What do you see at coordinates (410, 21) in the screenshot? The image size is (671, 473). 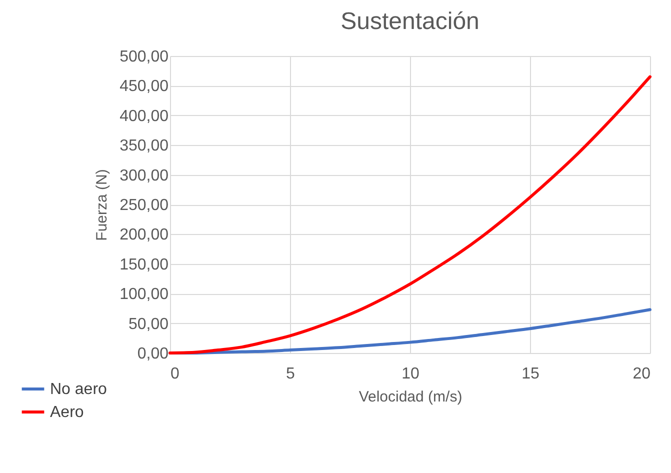 I see `chart-title: Sustentación` at bounding box center [410, 21].